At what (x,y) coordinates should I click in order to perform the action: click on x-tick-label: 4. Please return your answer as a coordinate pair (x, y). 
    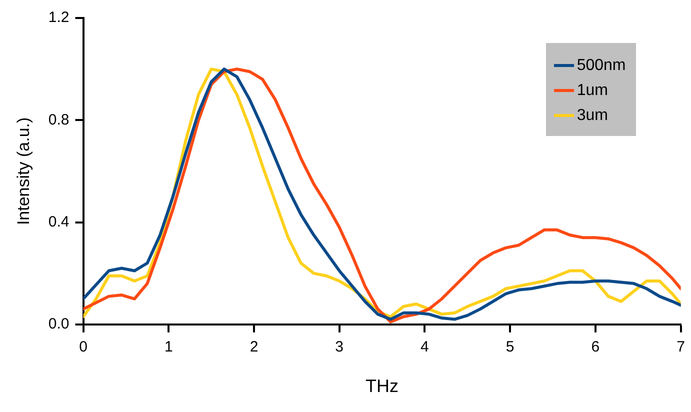
    Looking at the image, I should click on (424, 347).